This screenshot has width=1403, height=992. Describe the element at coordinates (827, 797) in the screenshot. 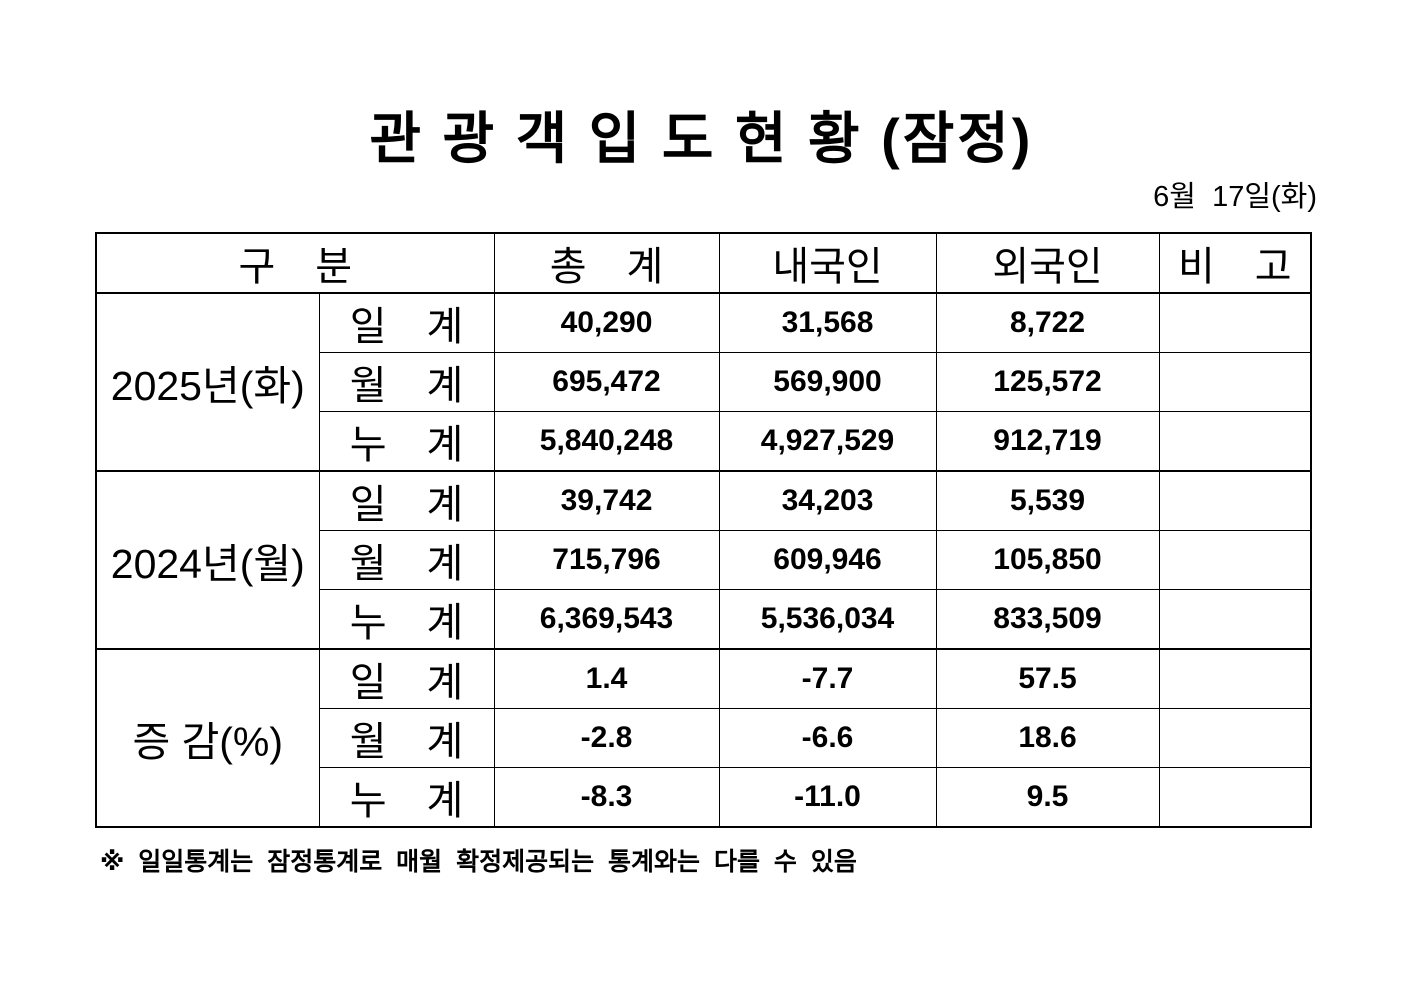

I see `cell-domestic: -11.0` at that location.